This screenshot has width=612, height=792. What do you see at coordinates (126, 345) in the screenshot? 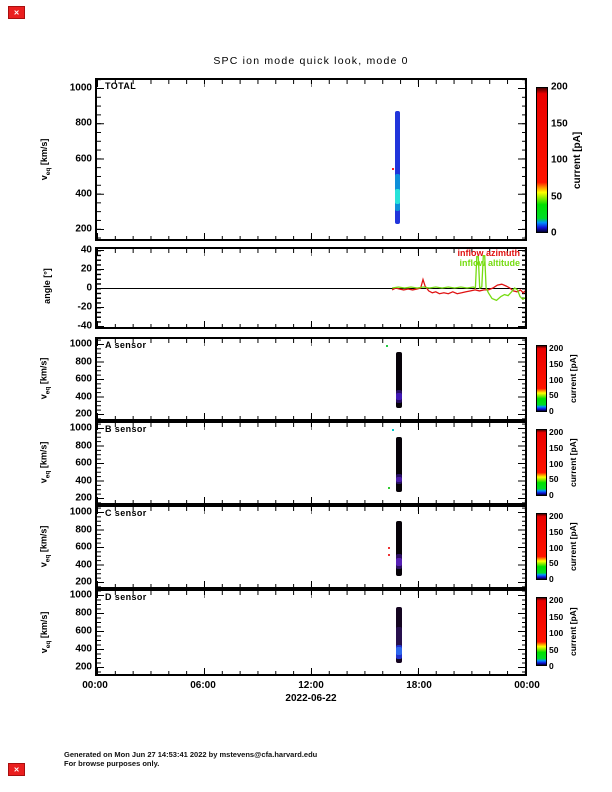
I see `panel-title-a: A sensor` at bounding box center [126, 345].